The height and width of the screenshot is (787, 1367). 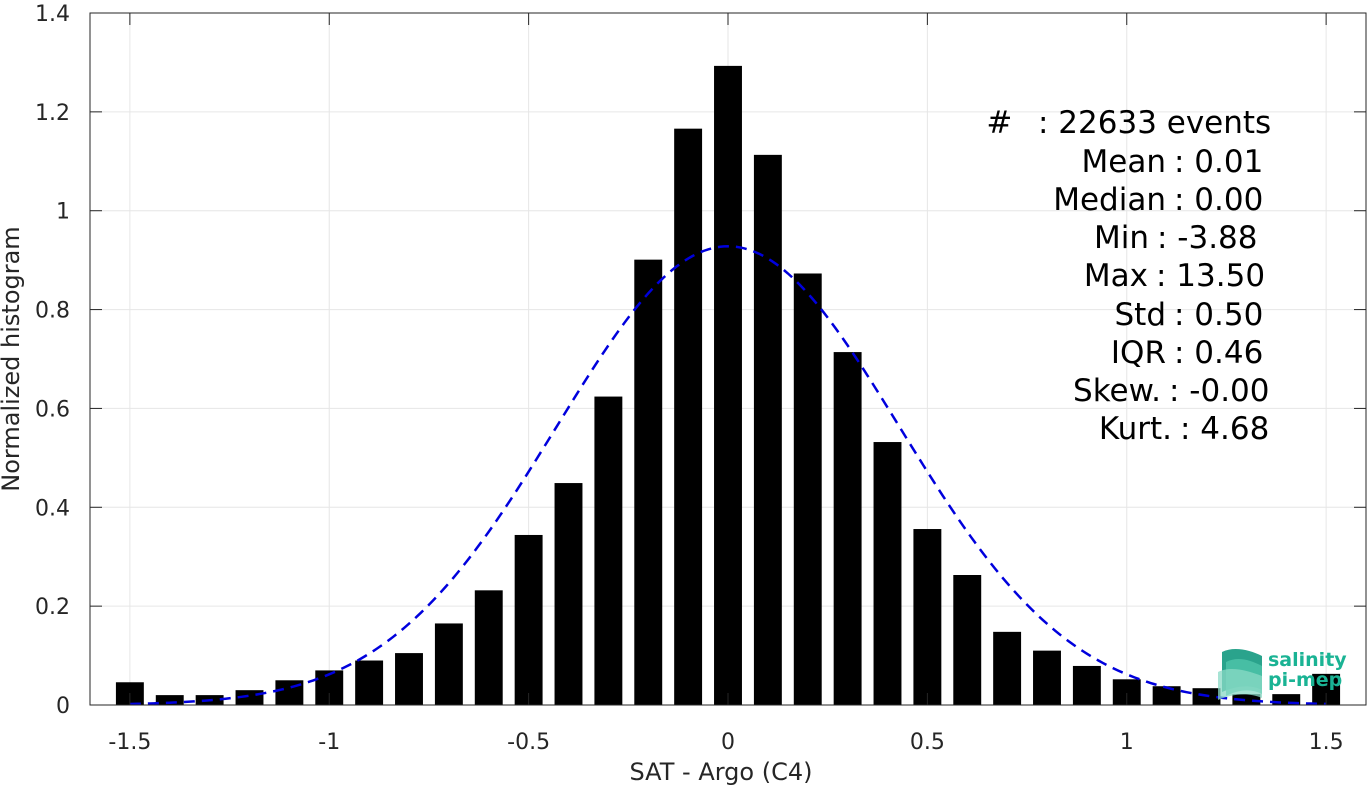 What do you see at coordinates (1218, 162) in the screenshot?
I see `stat-mean-value: : 0.01` at bounding box center [1218, 162].